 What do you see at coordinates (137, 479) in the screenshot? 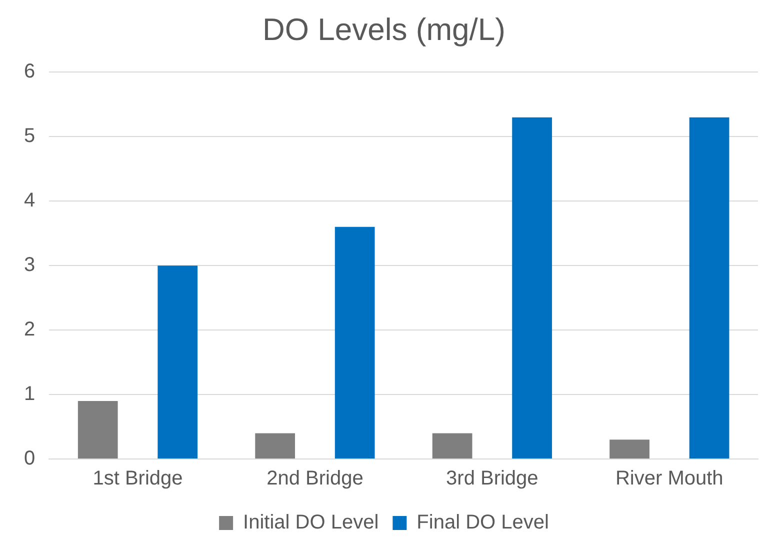
I see `x-tick-label: 1st Bridge` at bounding box center [137, 479].